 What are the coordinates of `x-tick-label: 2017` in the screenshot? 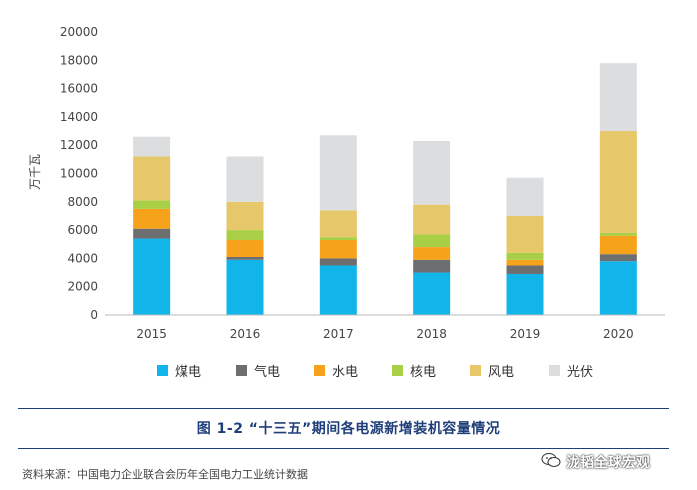 It's located at (338, 334).